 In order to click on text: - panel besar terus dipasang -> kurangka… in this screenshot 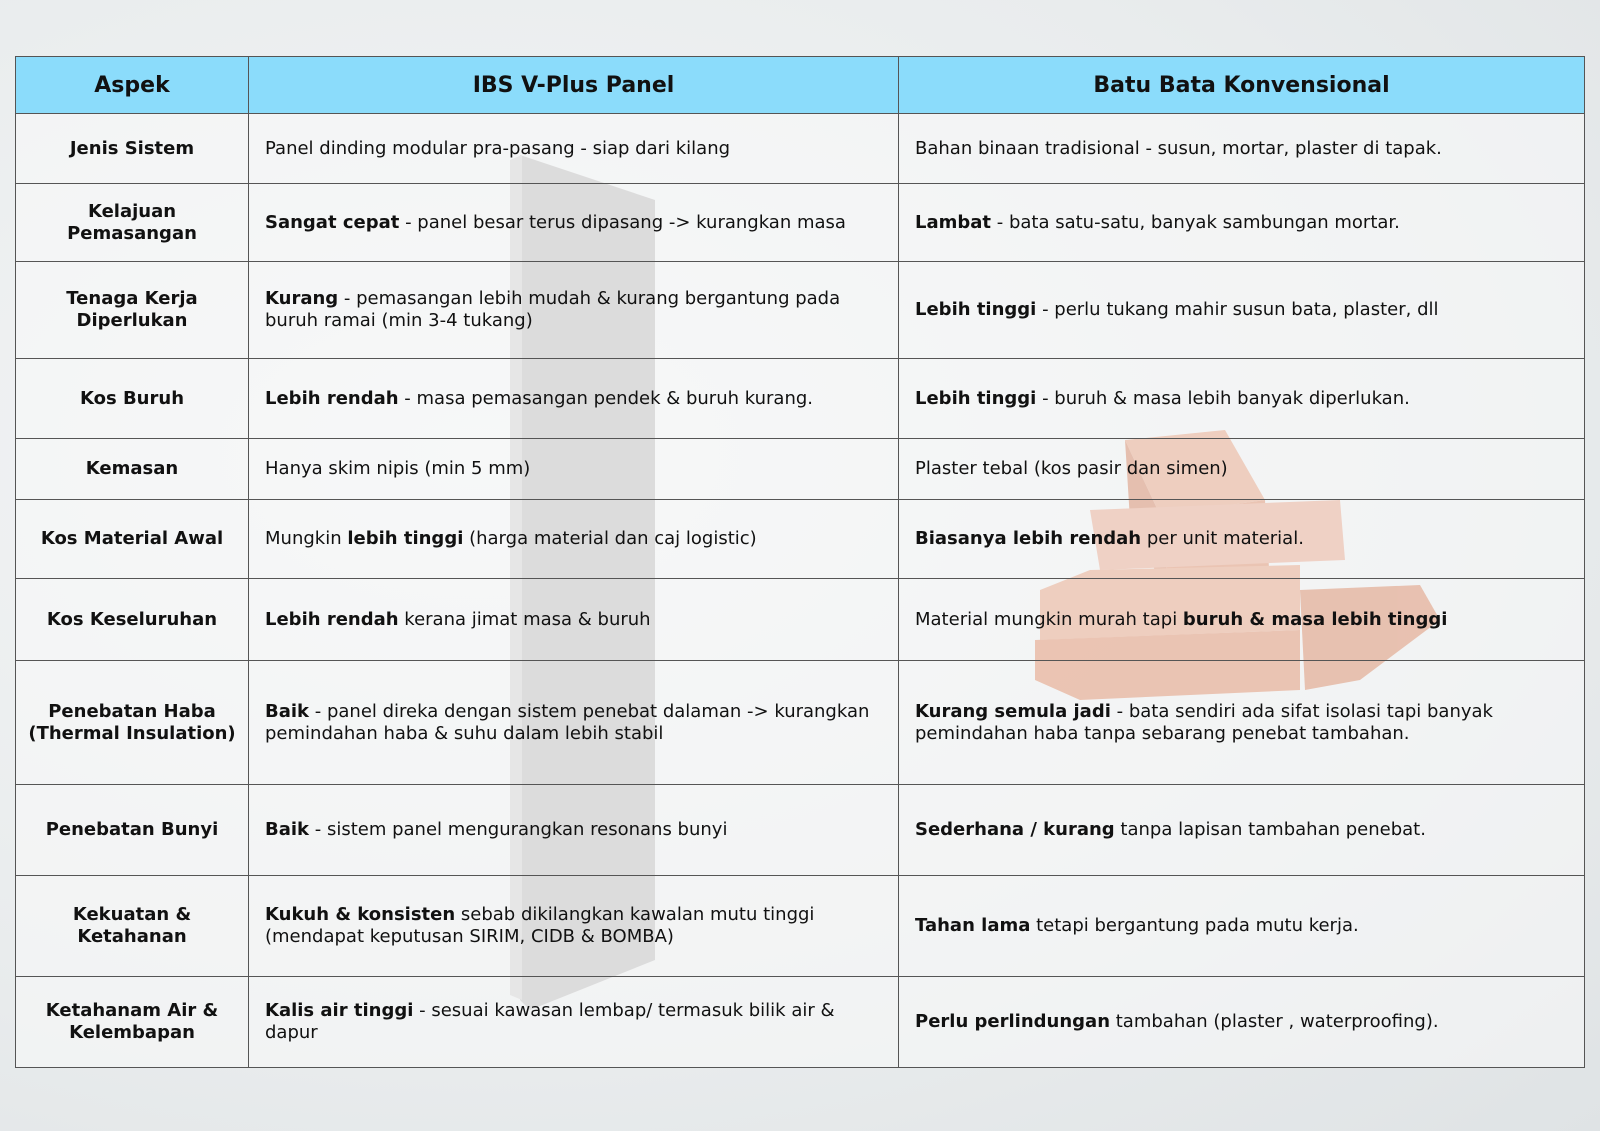, I will do `click(622, 222)`.